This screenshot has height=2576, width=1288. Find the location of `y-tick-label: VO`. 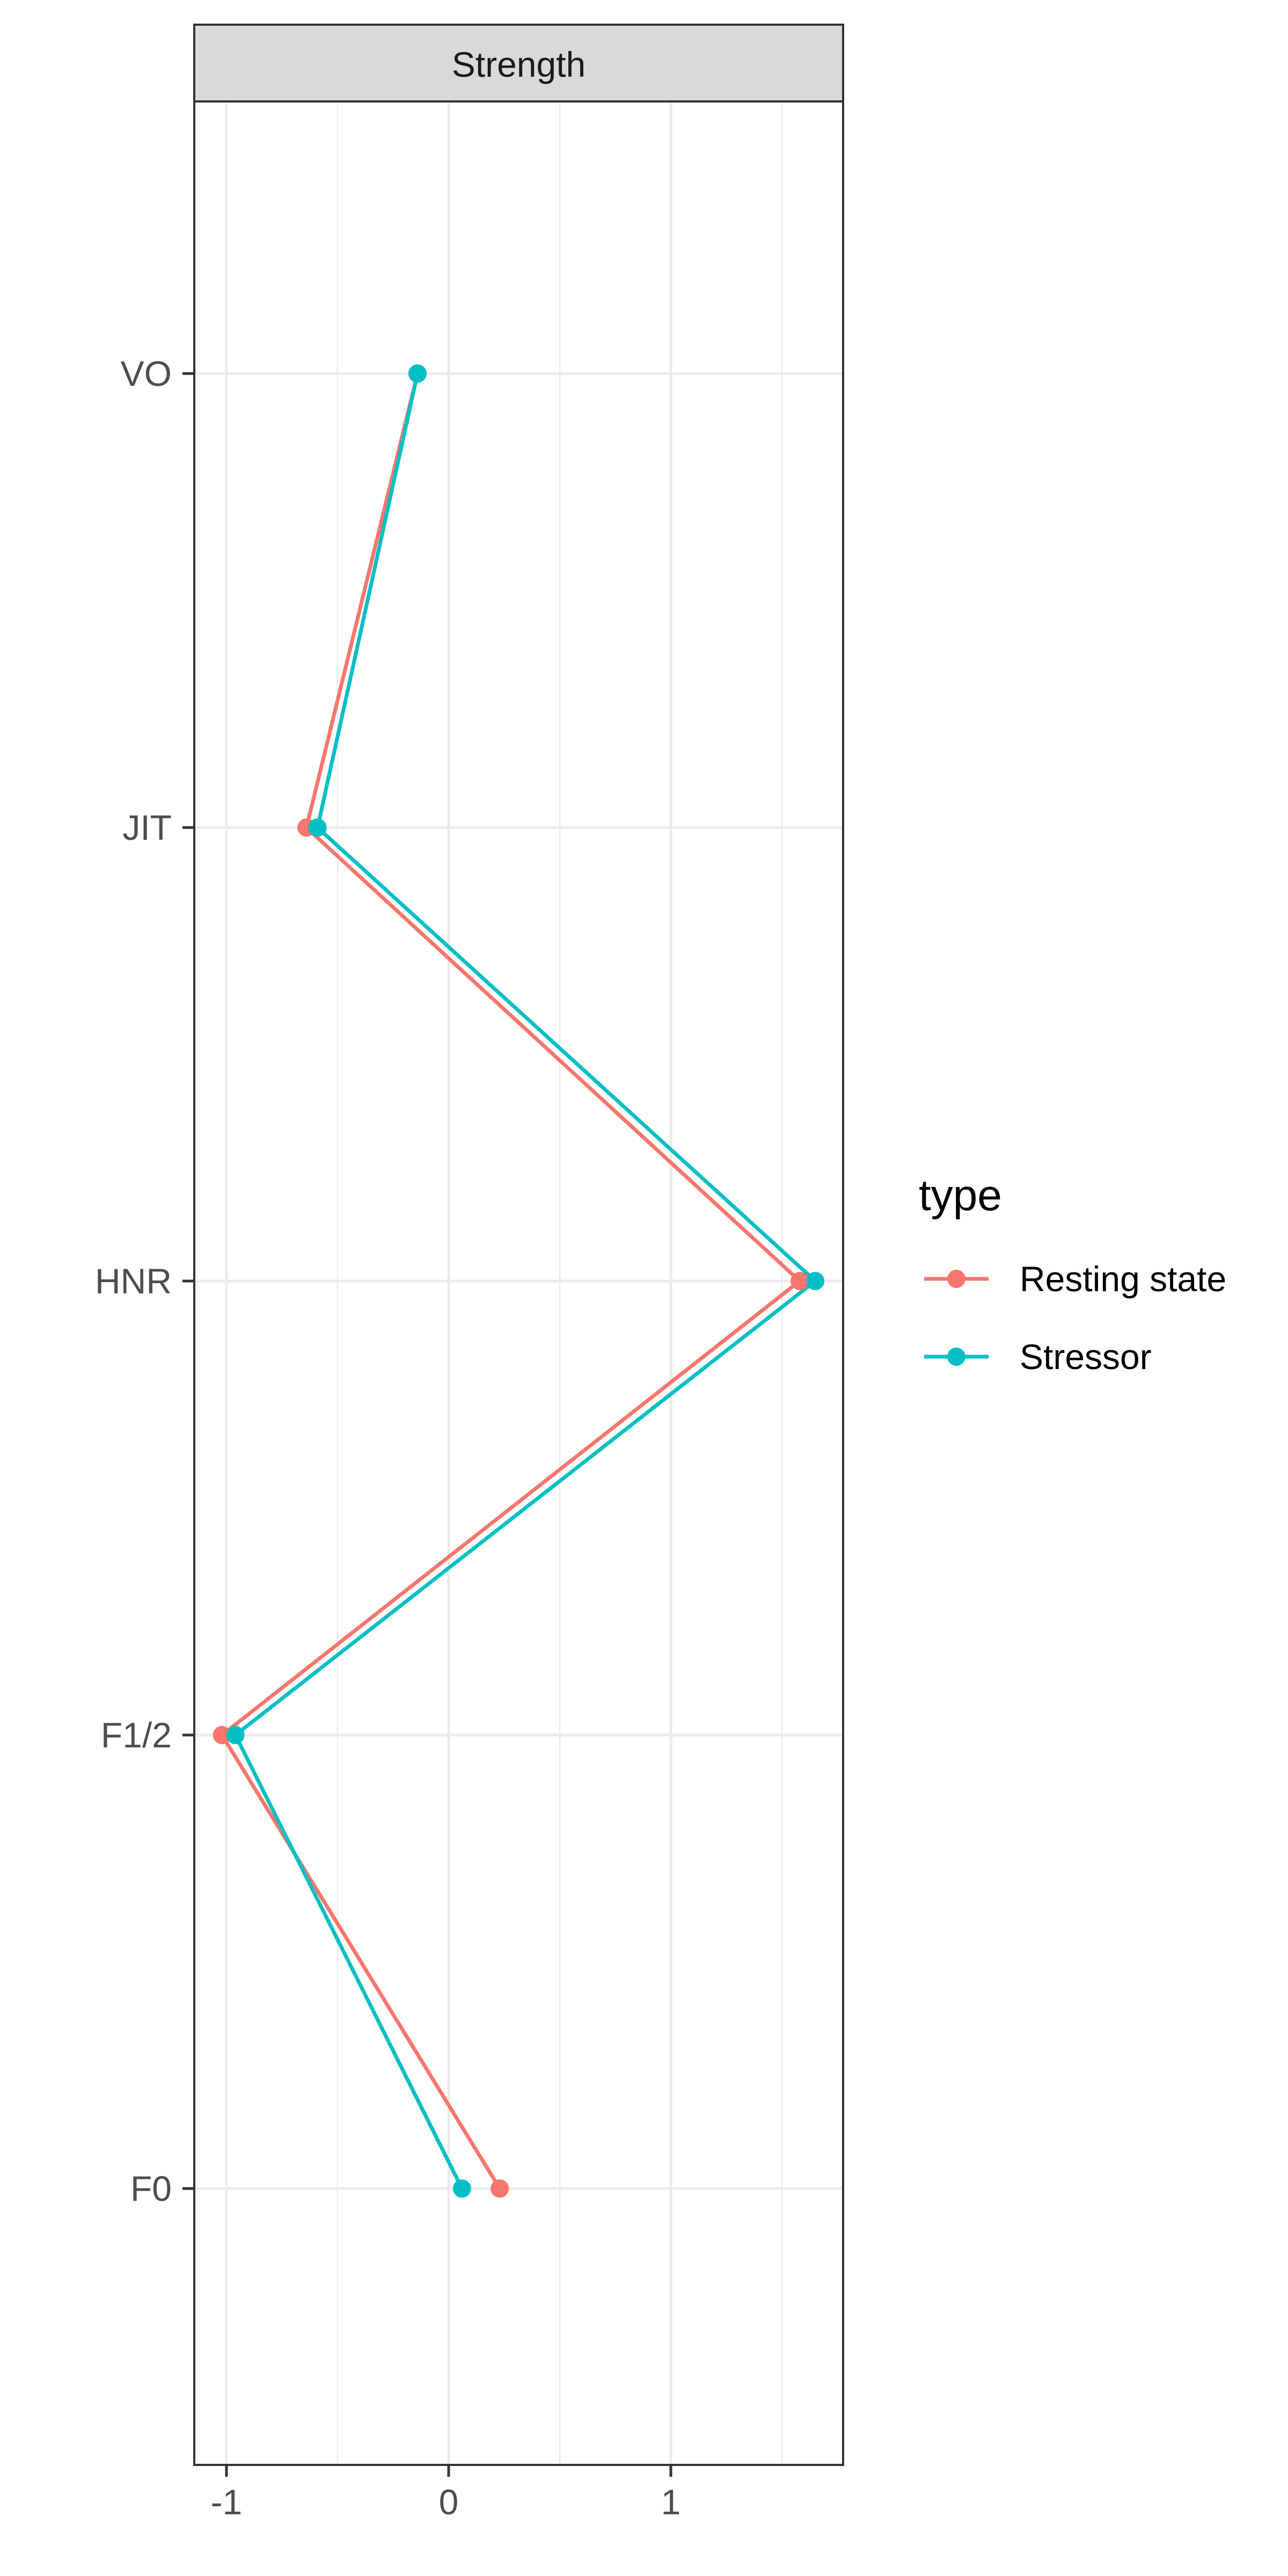

y-tick-label: VO is located at coordinates (146, 373).